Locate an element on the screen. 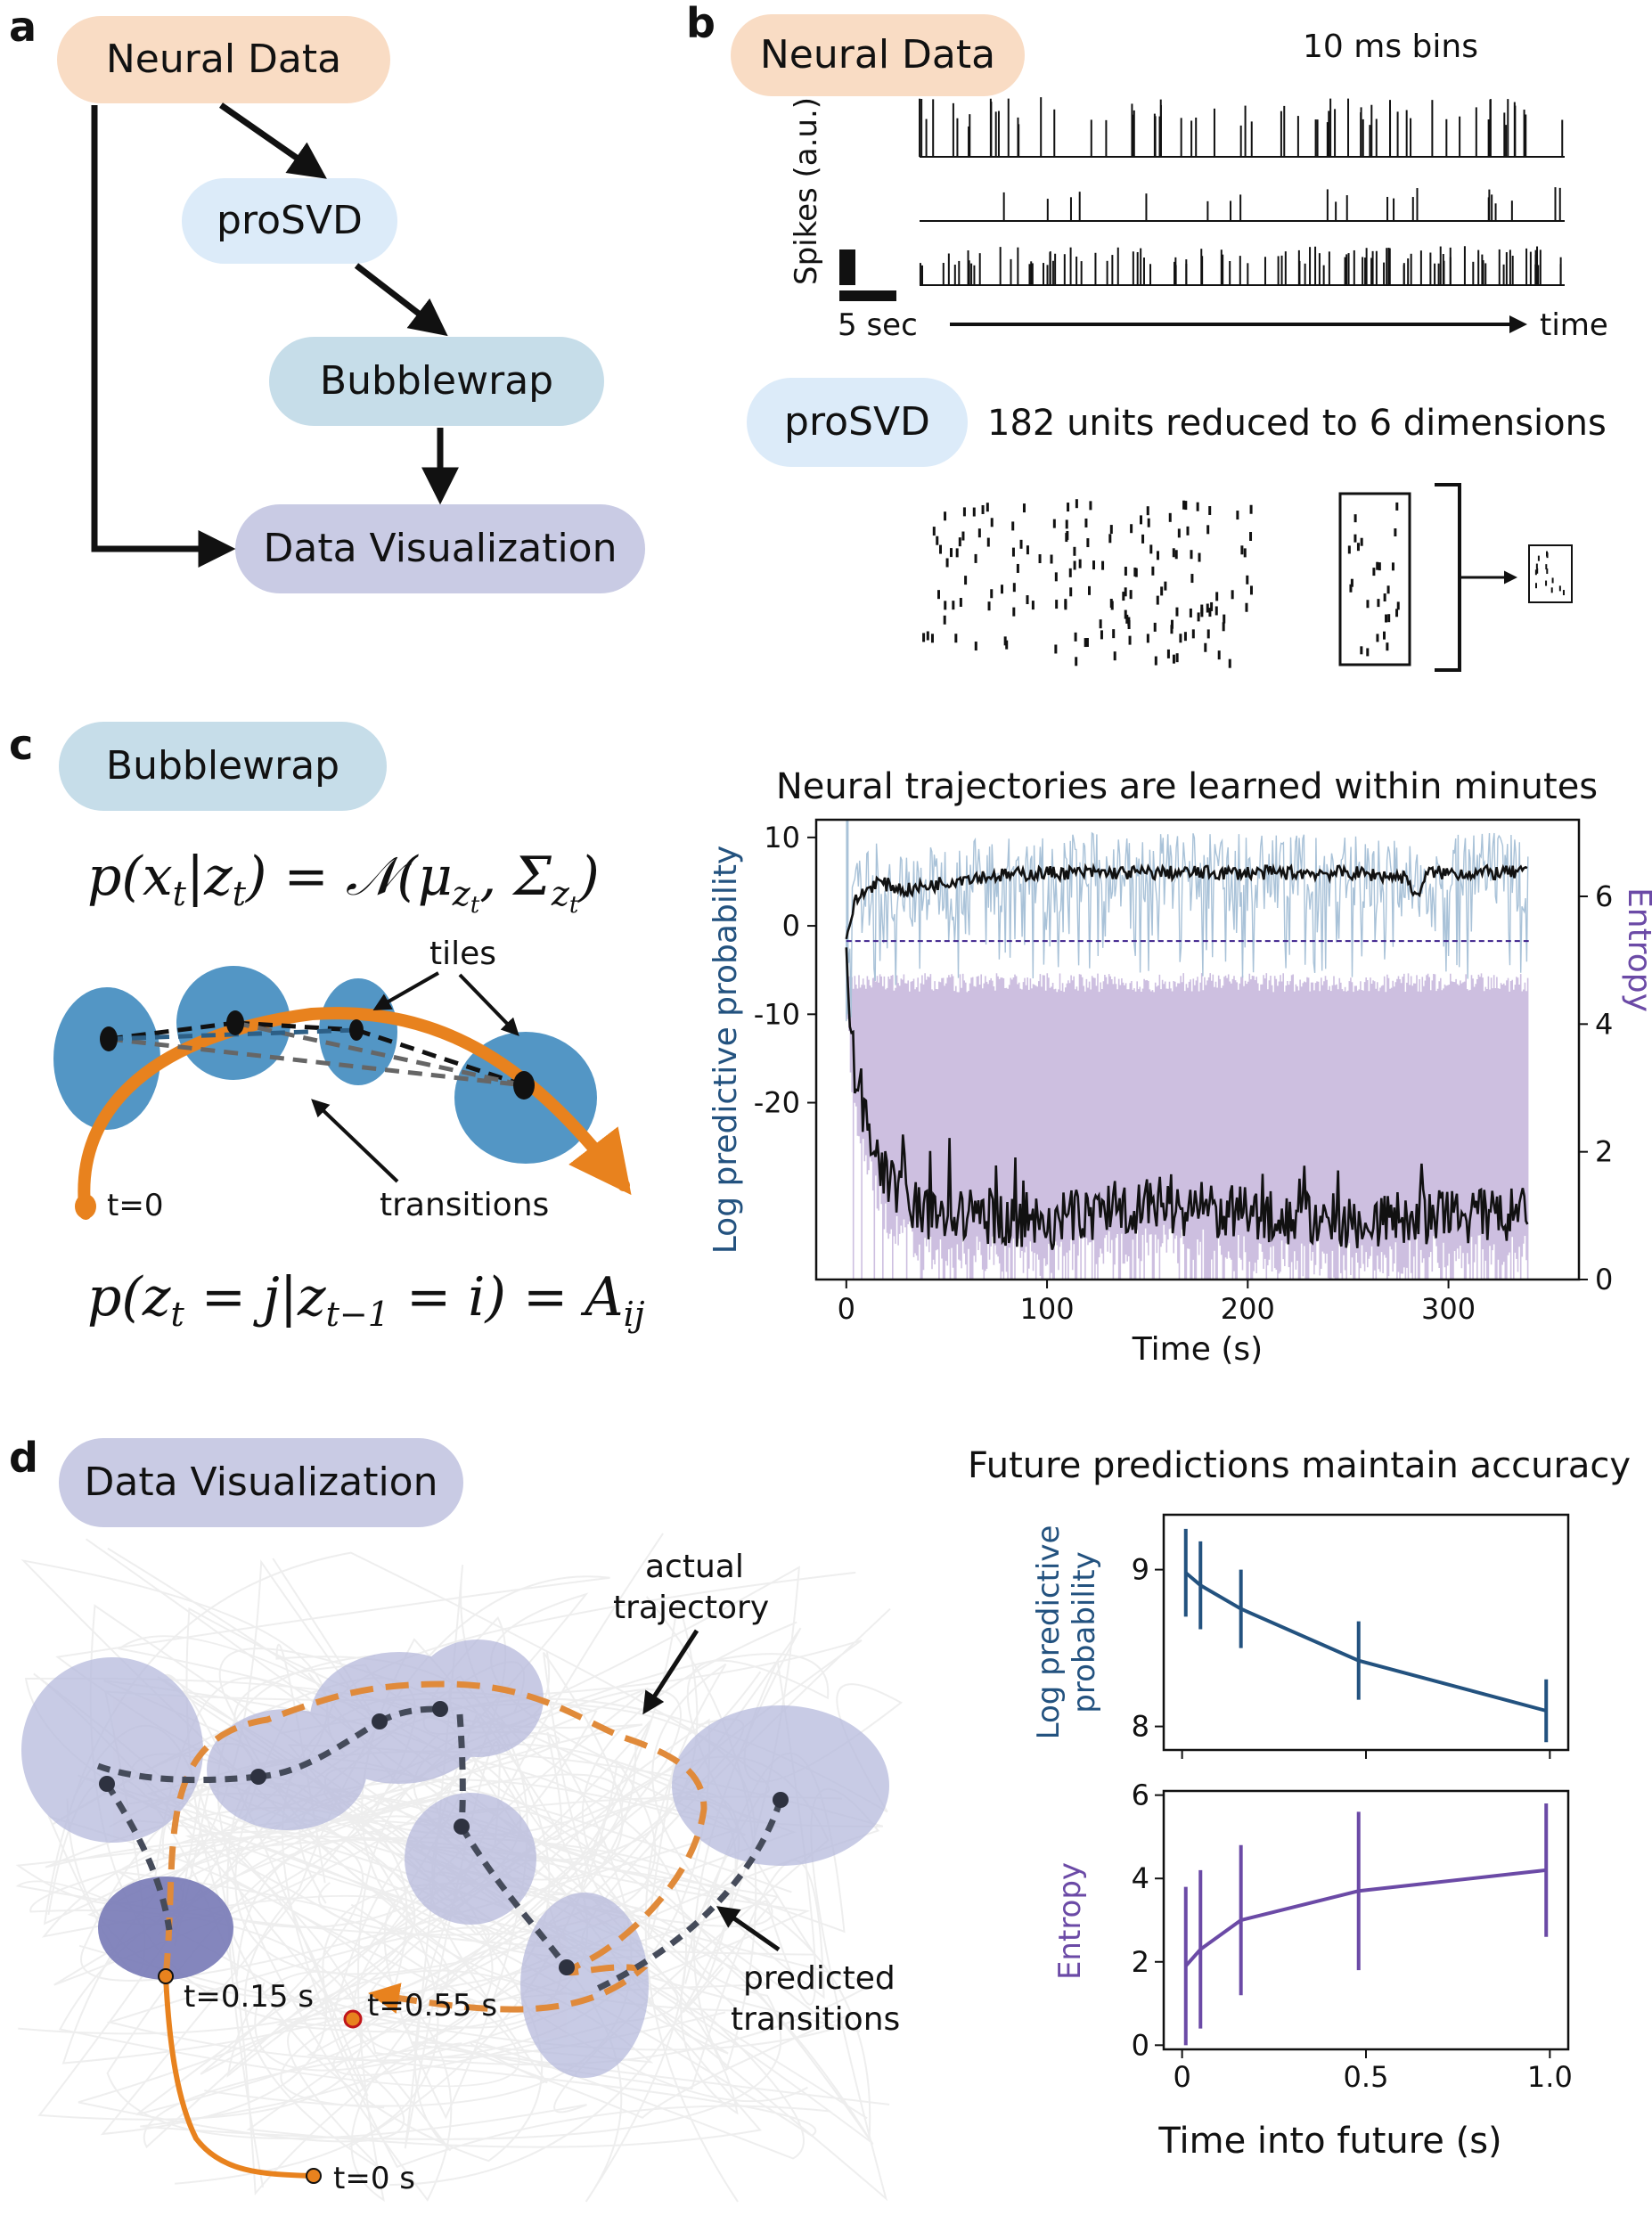  trajectory-start is located at coordinates (85, 1206).